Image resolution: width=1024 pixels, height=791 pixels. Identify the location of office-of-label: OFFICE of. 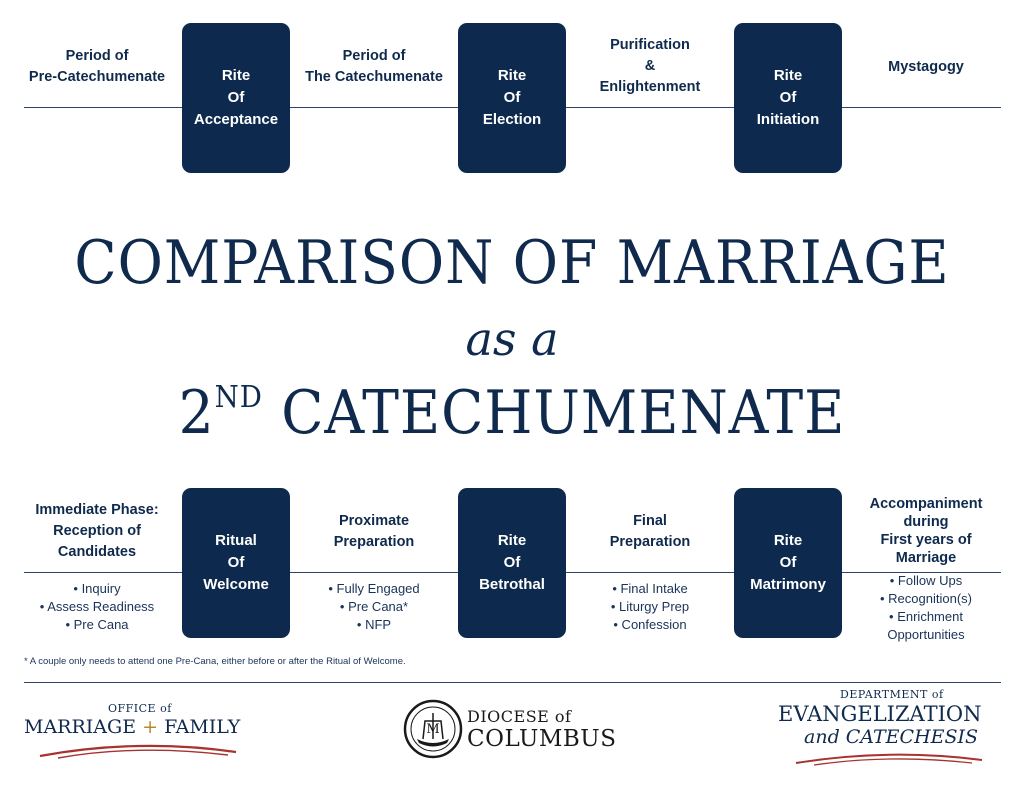
(140, 708).